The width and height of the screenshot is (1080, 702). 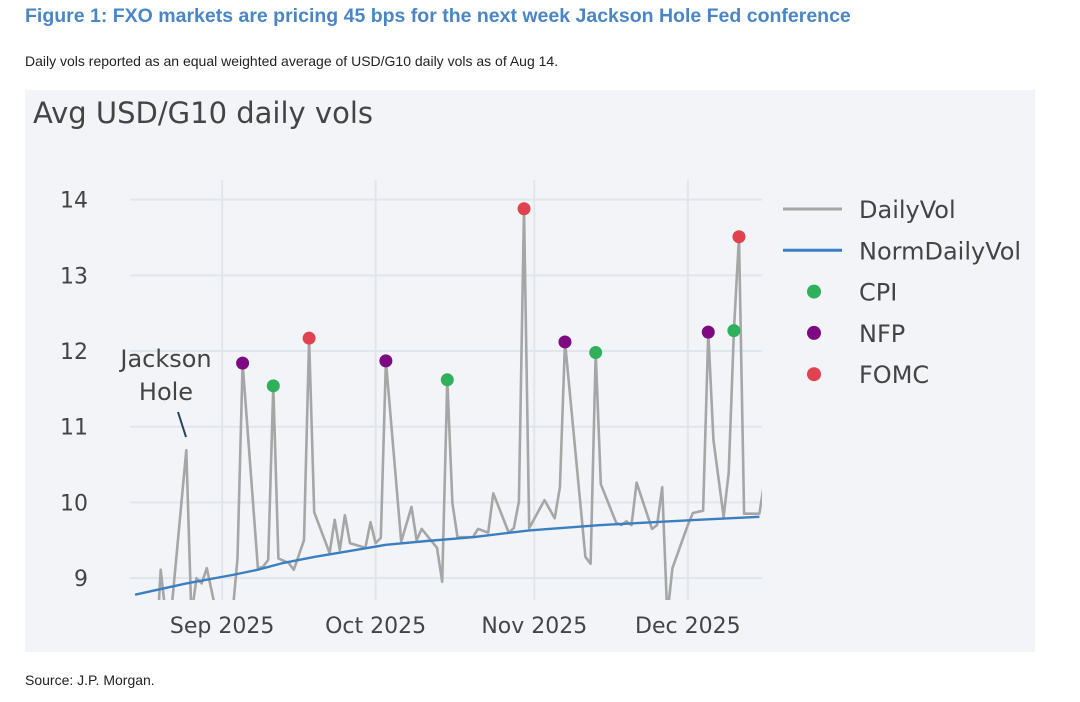 What do you see at coordinates (203, 113) in the screenshot?
I see `chart-title: Avg USD/G10 daily vols` at bounding box center [203, 113].